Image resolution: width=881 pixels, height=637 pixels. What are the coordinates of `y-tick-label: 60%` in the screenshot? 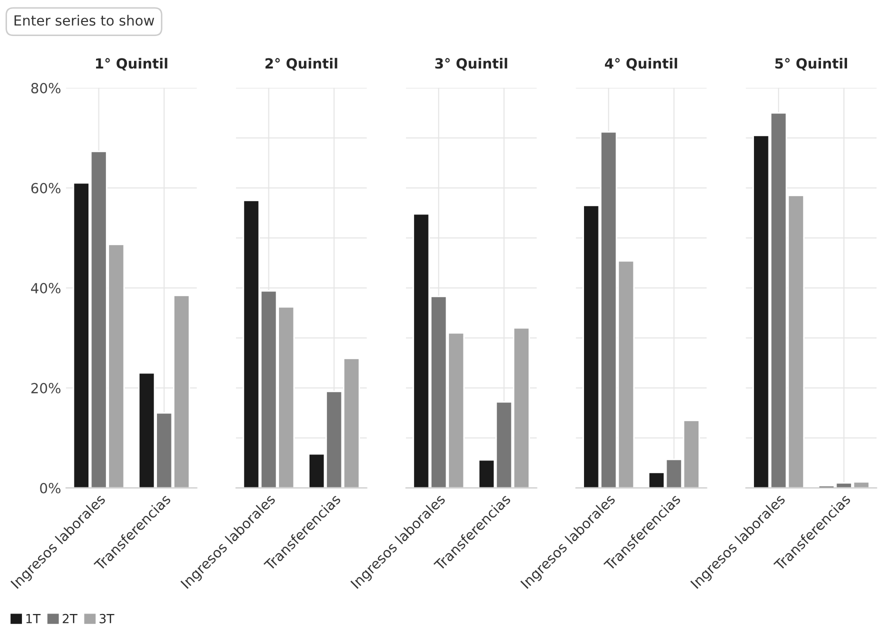 It's located at (45, 188).